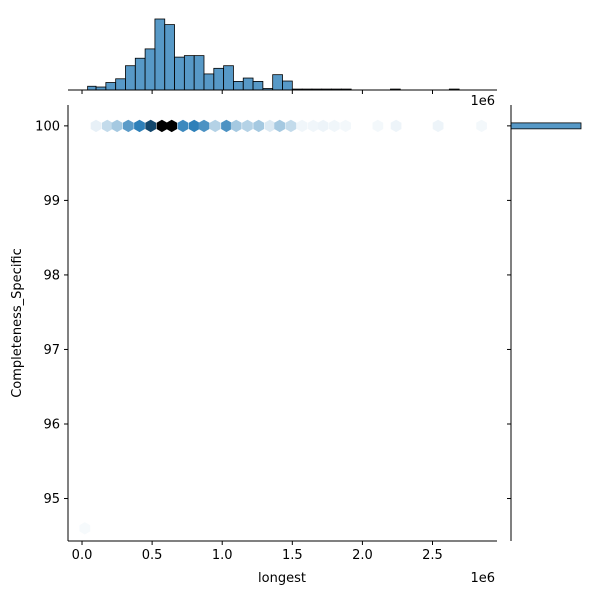 This screenshot has height=600, width=600. I want to click on y-tick-label: 99, so click(51, 201).